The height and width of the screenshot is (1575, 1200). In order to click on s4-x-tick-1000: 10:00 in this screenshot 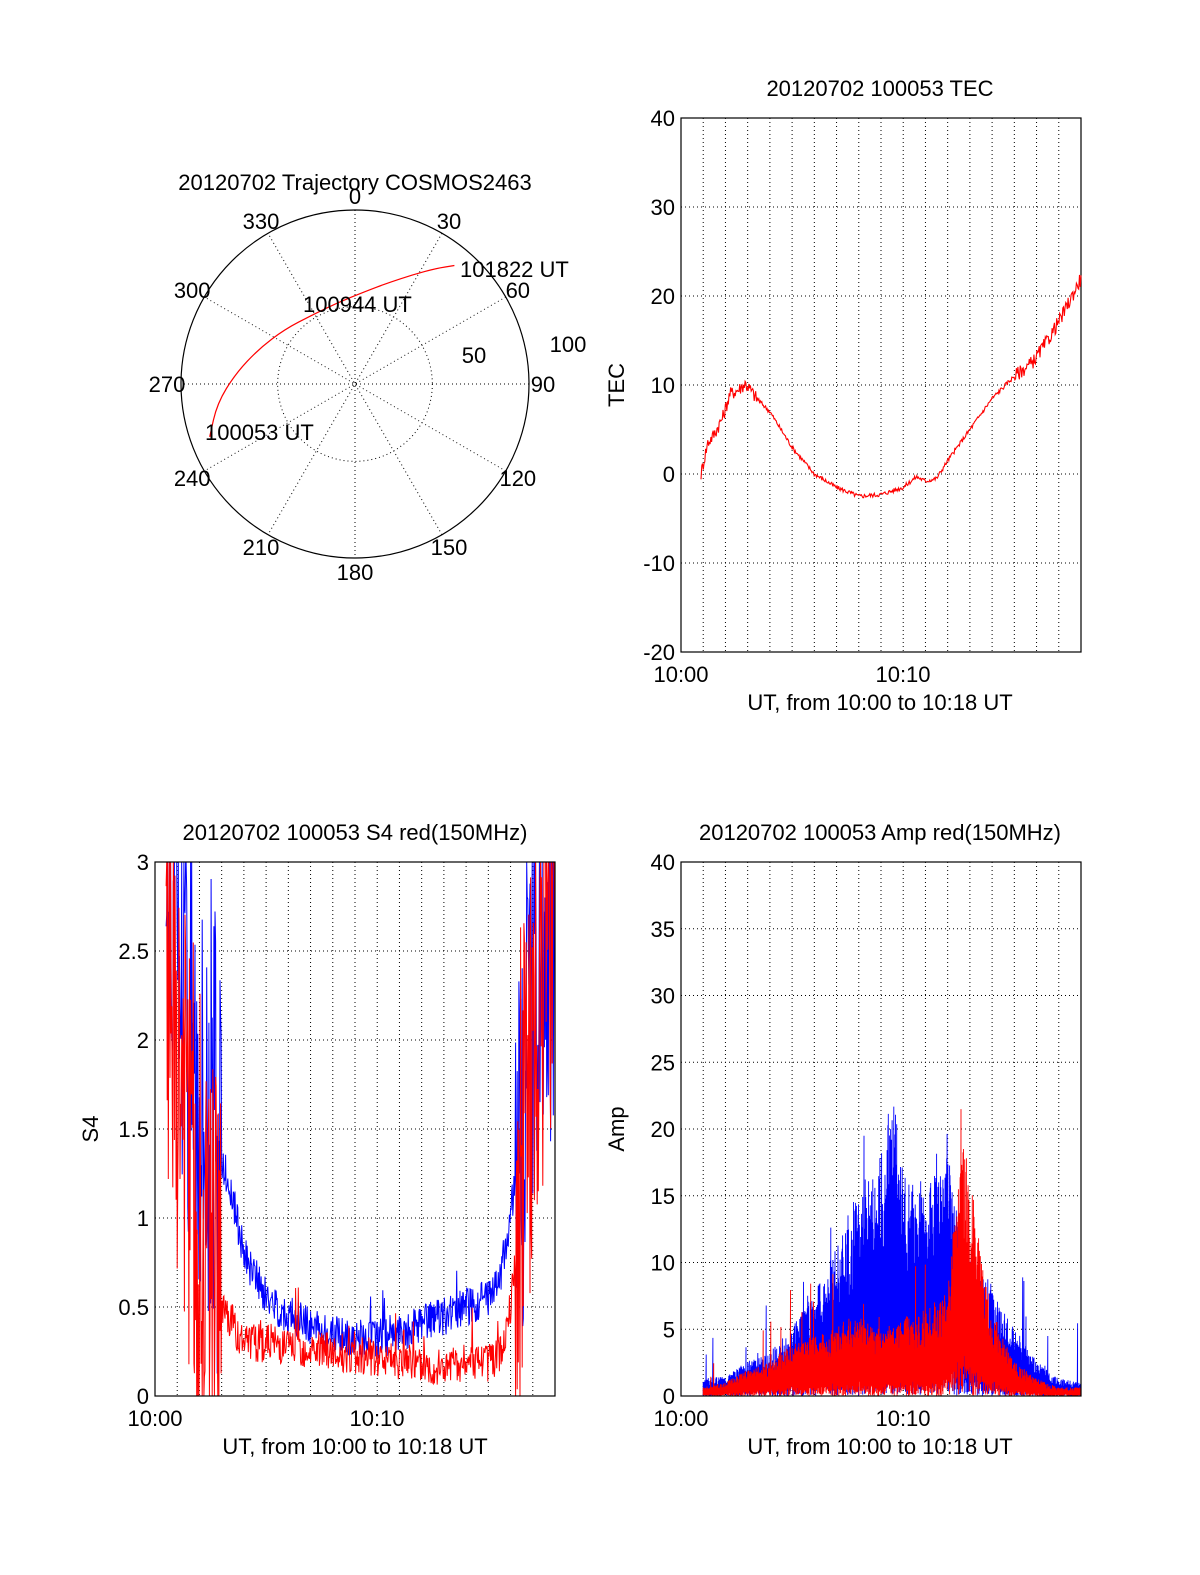, I will do `click(154, 1418)`.